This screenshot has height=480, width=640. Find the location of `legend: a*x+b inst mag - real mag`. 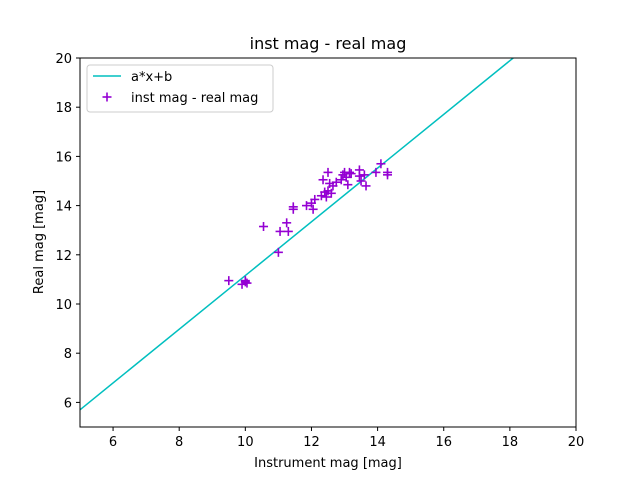

legend: a*x+b inst mag - real mag is located at coordinates (180, 88).